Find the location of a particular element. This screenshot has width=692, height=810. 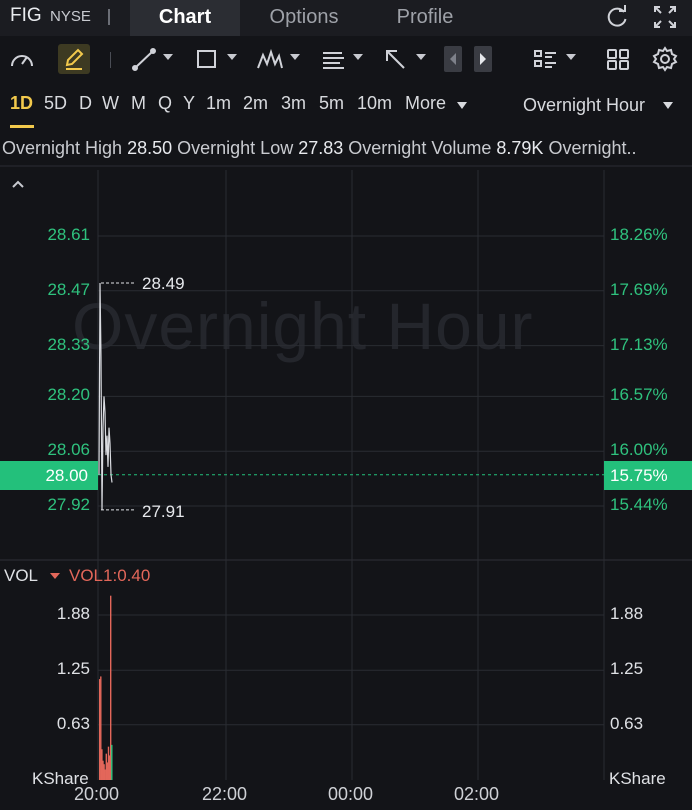

high-marker-label: 28.49 is located at coordinates (163, 283).